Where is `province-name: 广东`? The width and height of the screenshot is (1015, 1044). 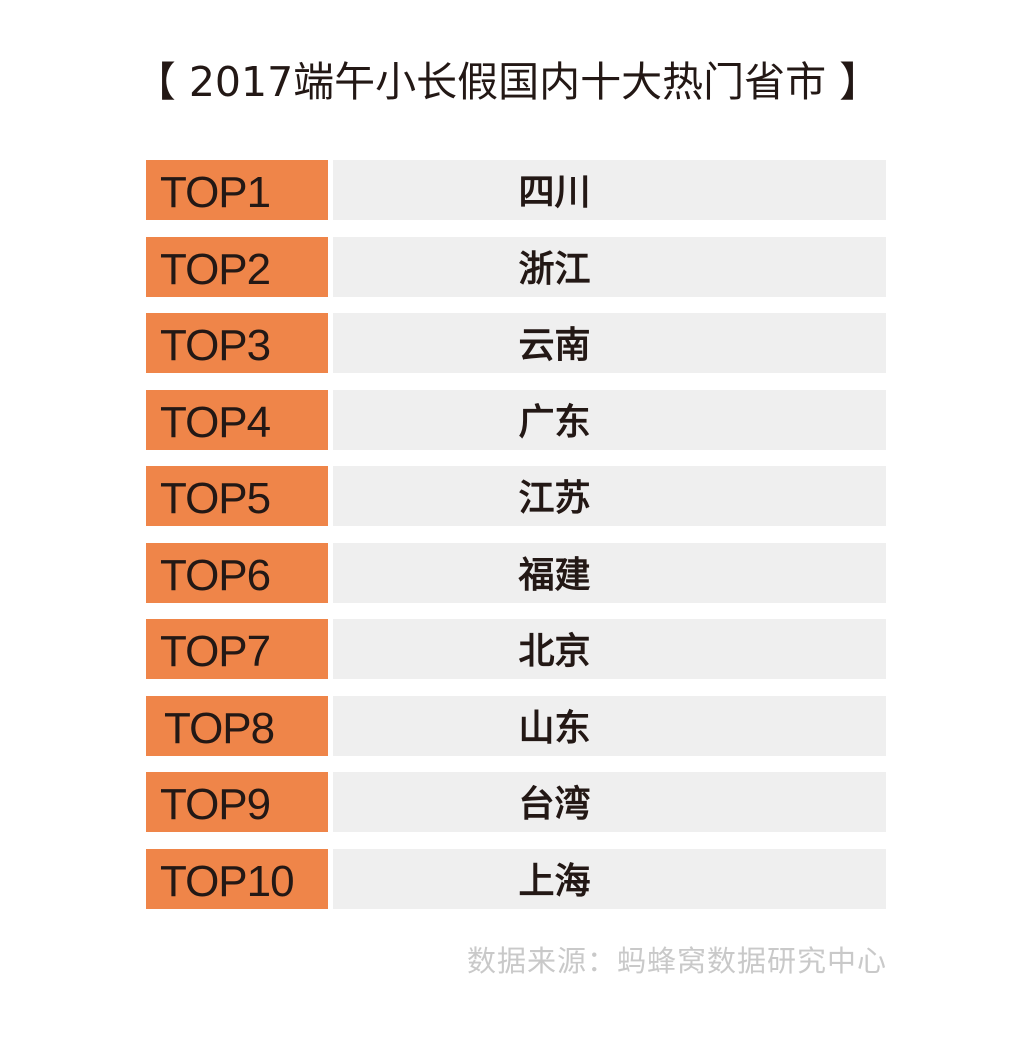
province-name: 广东 is located at coordinates (554, 422).